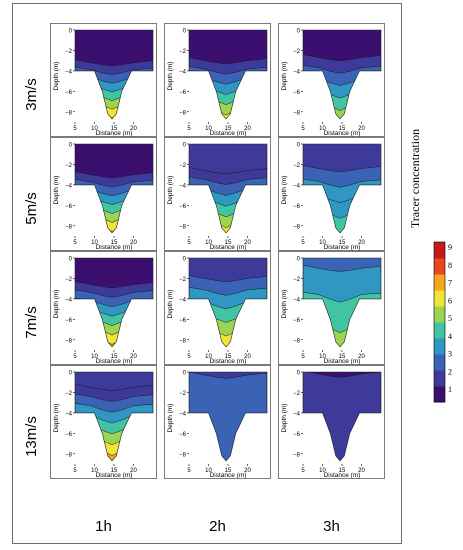 The image size is (463, 550). Describe the element at coordinates (103, 526) in the screenshot. I see `col-label-1h: 1h` at that location.